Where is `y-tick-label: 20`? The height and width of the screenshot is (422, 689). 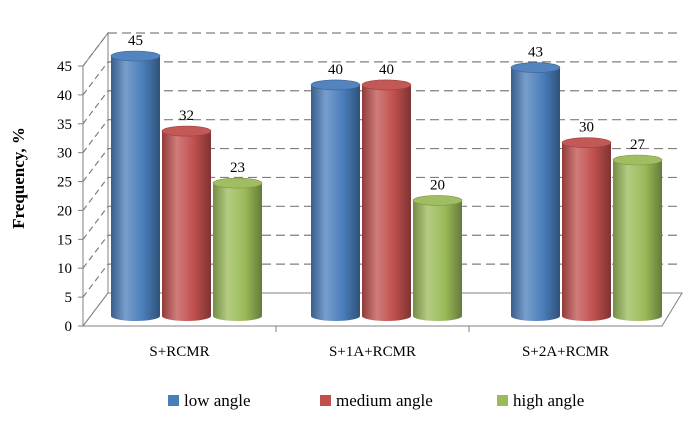 y-tick-label: 20 is located at coordinates (64, 211).